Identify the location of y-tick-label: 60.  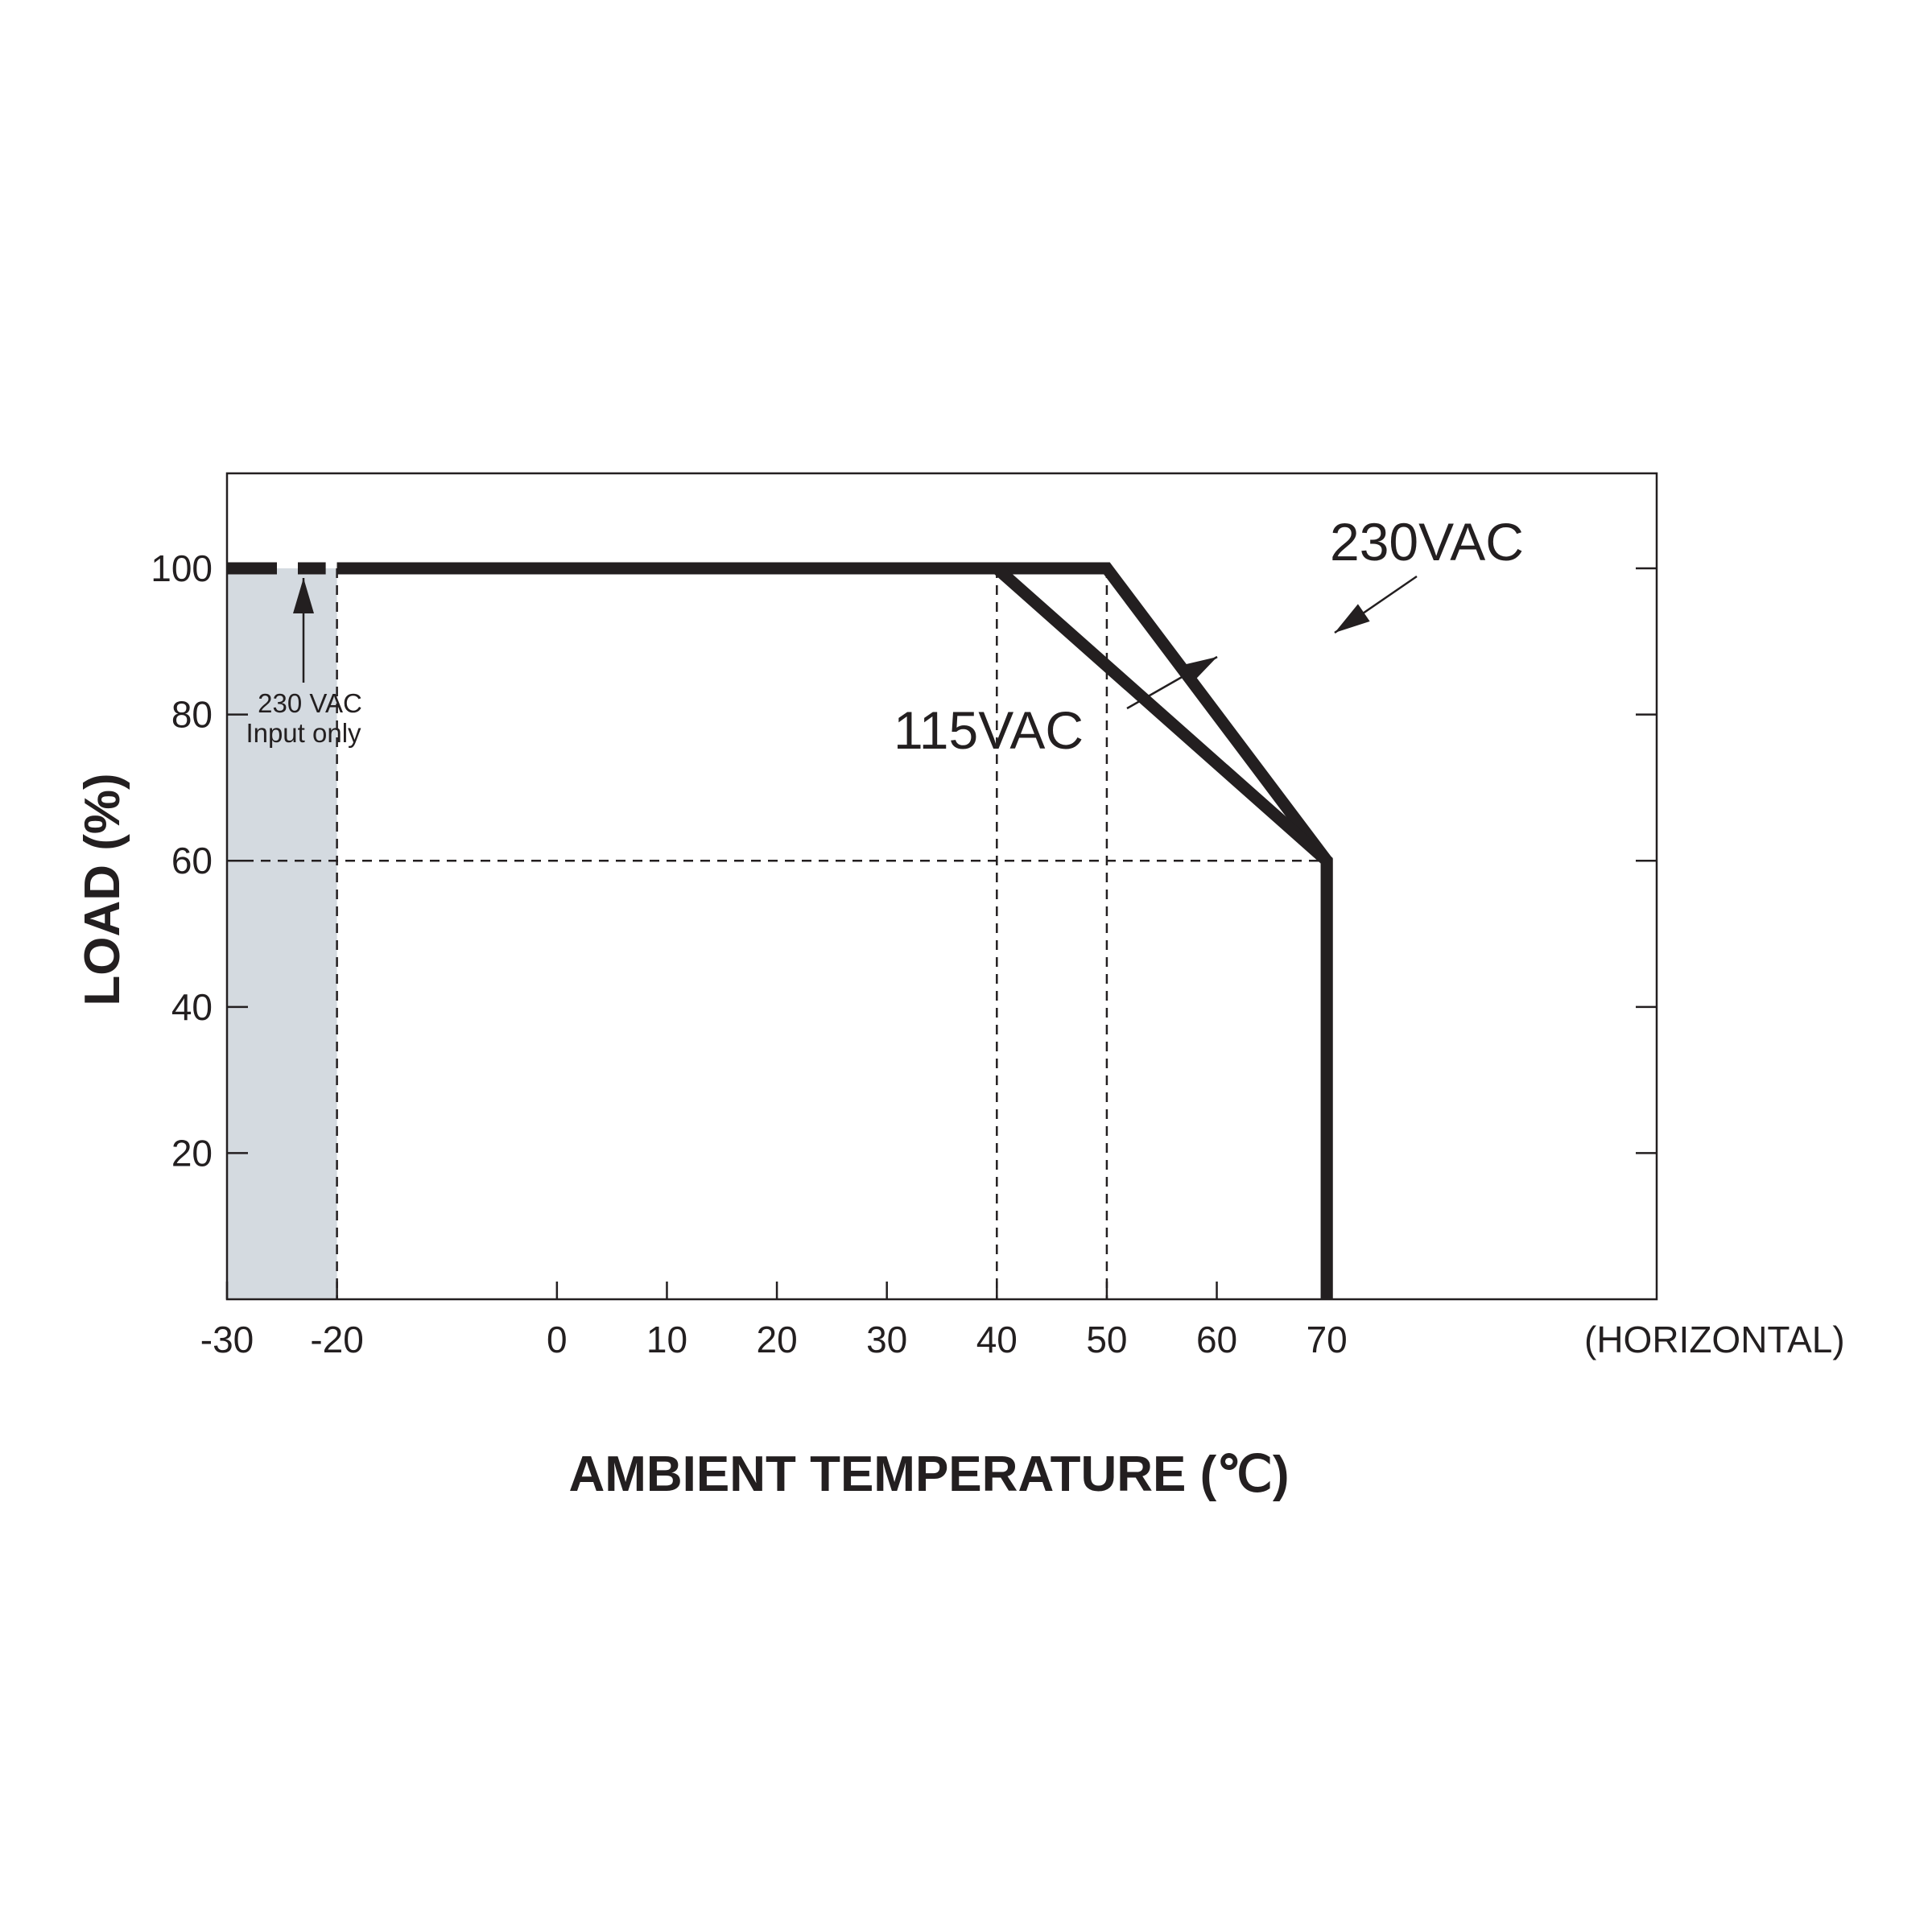
(192, 860).